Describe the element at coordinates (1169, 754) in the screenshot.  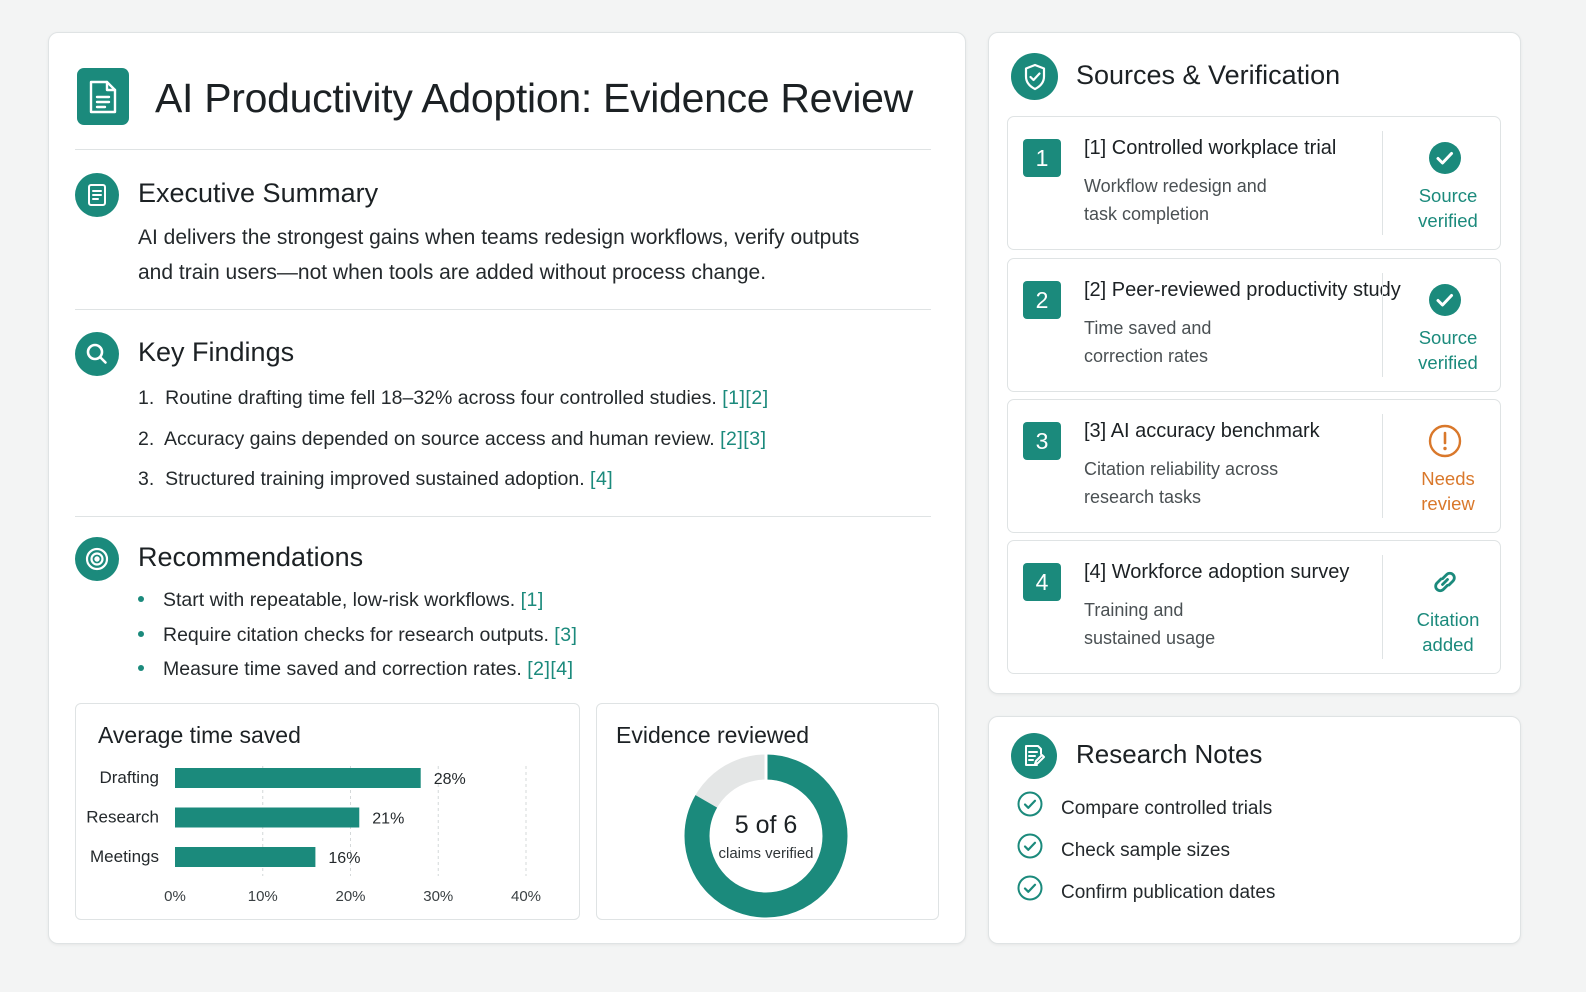
I see `research-notes-heading: Research Notes` at that location.